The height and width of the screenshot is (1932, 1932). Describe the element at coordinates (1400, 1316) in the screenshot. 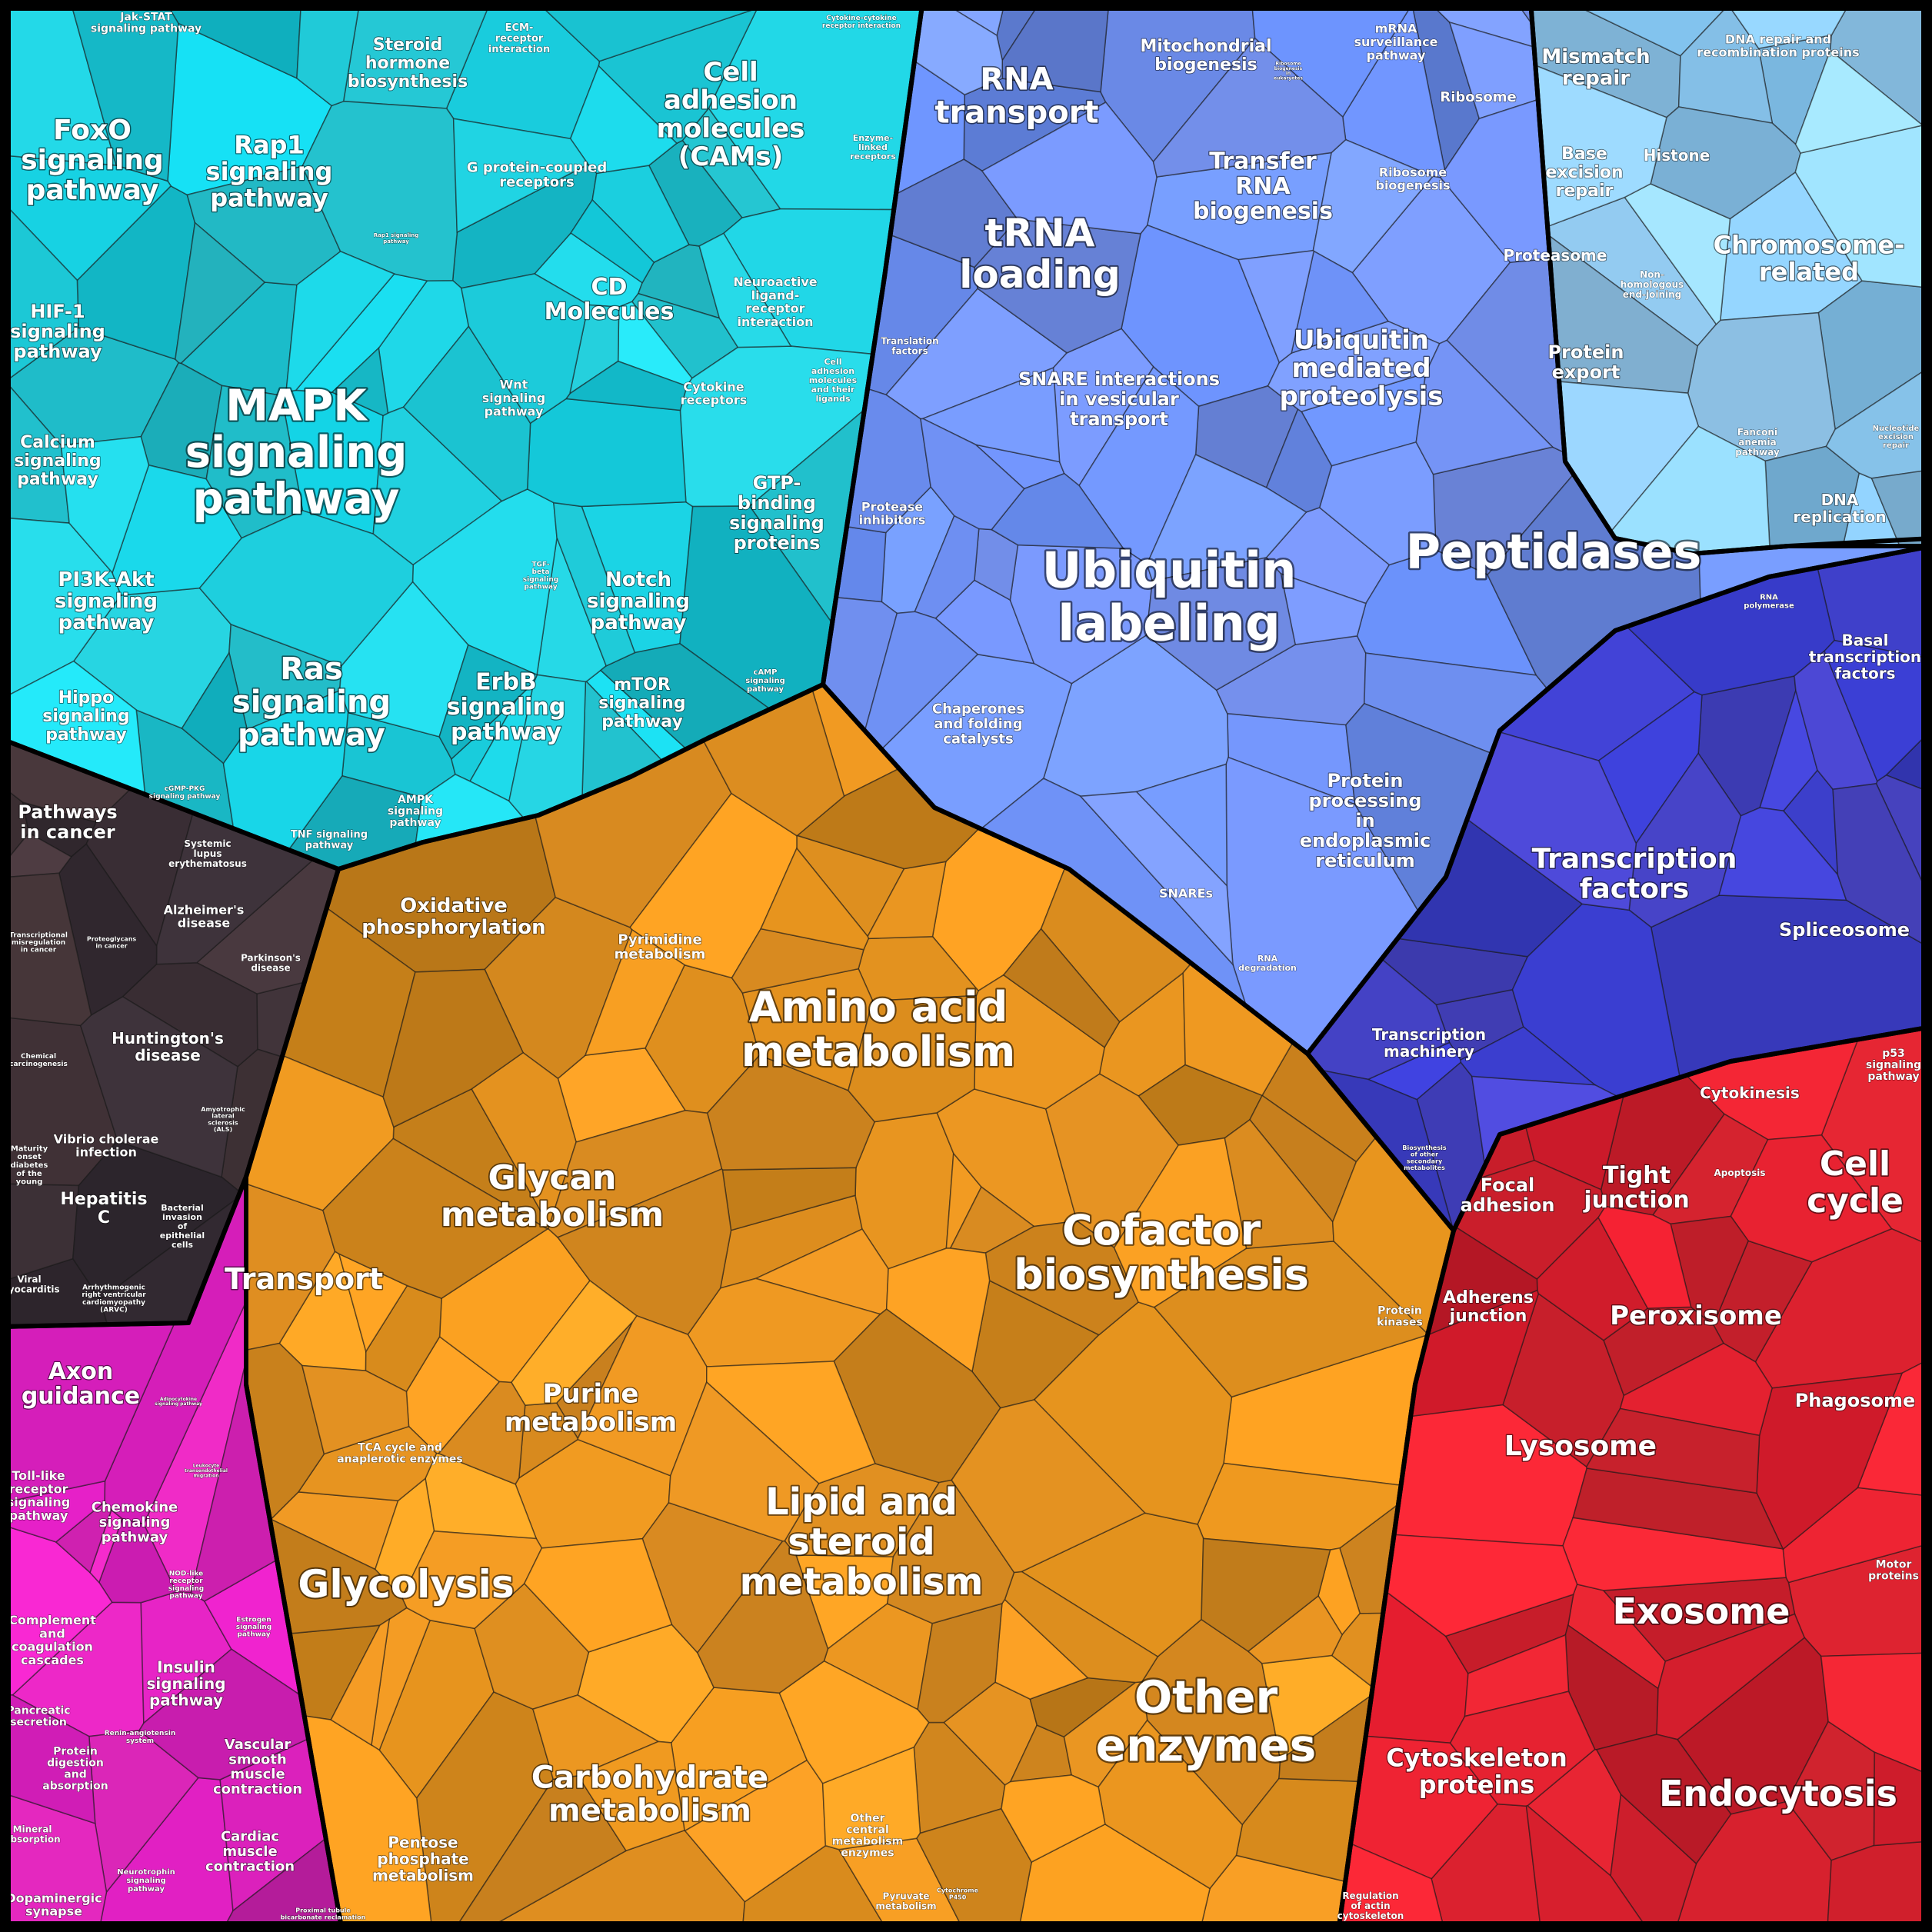

I see `pathway-label: Protein kinases` at that location.